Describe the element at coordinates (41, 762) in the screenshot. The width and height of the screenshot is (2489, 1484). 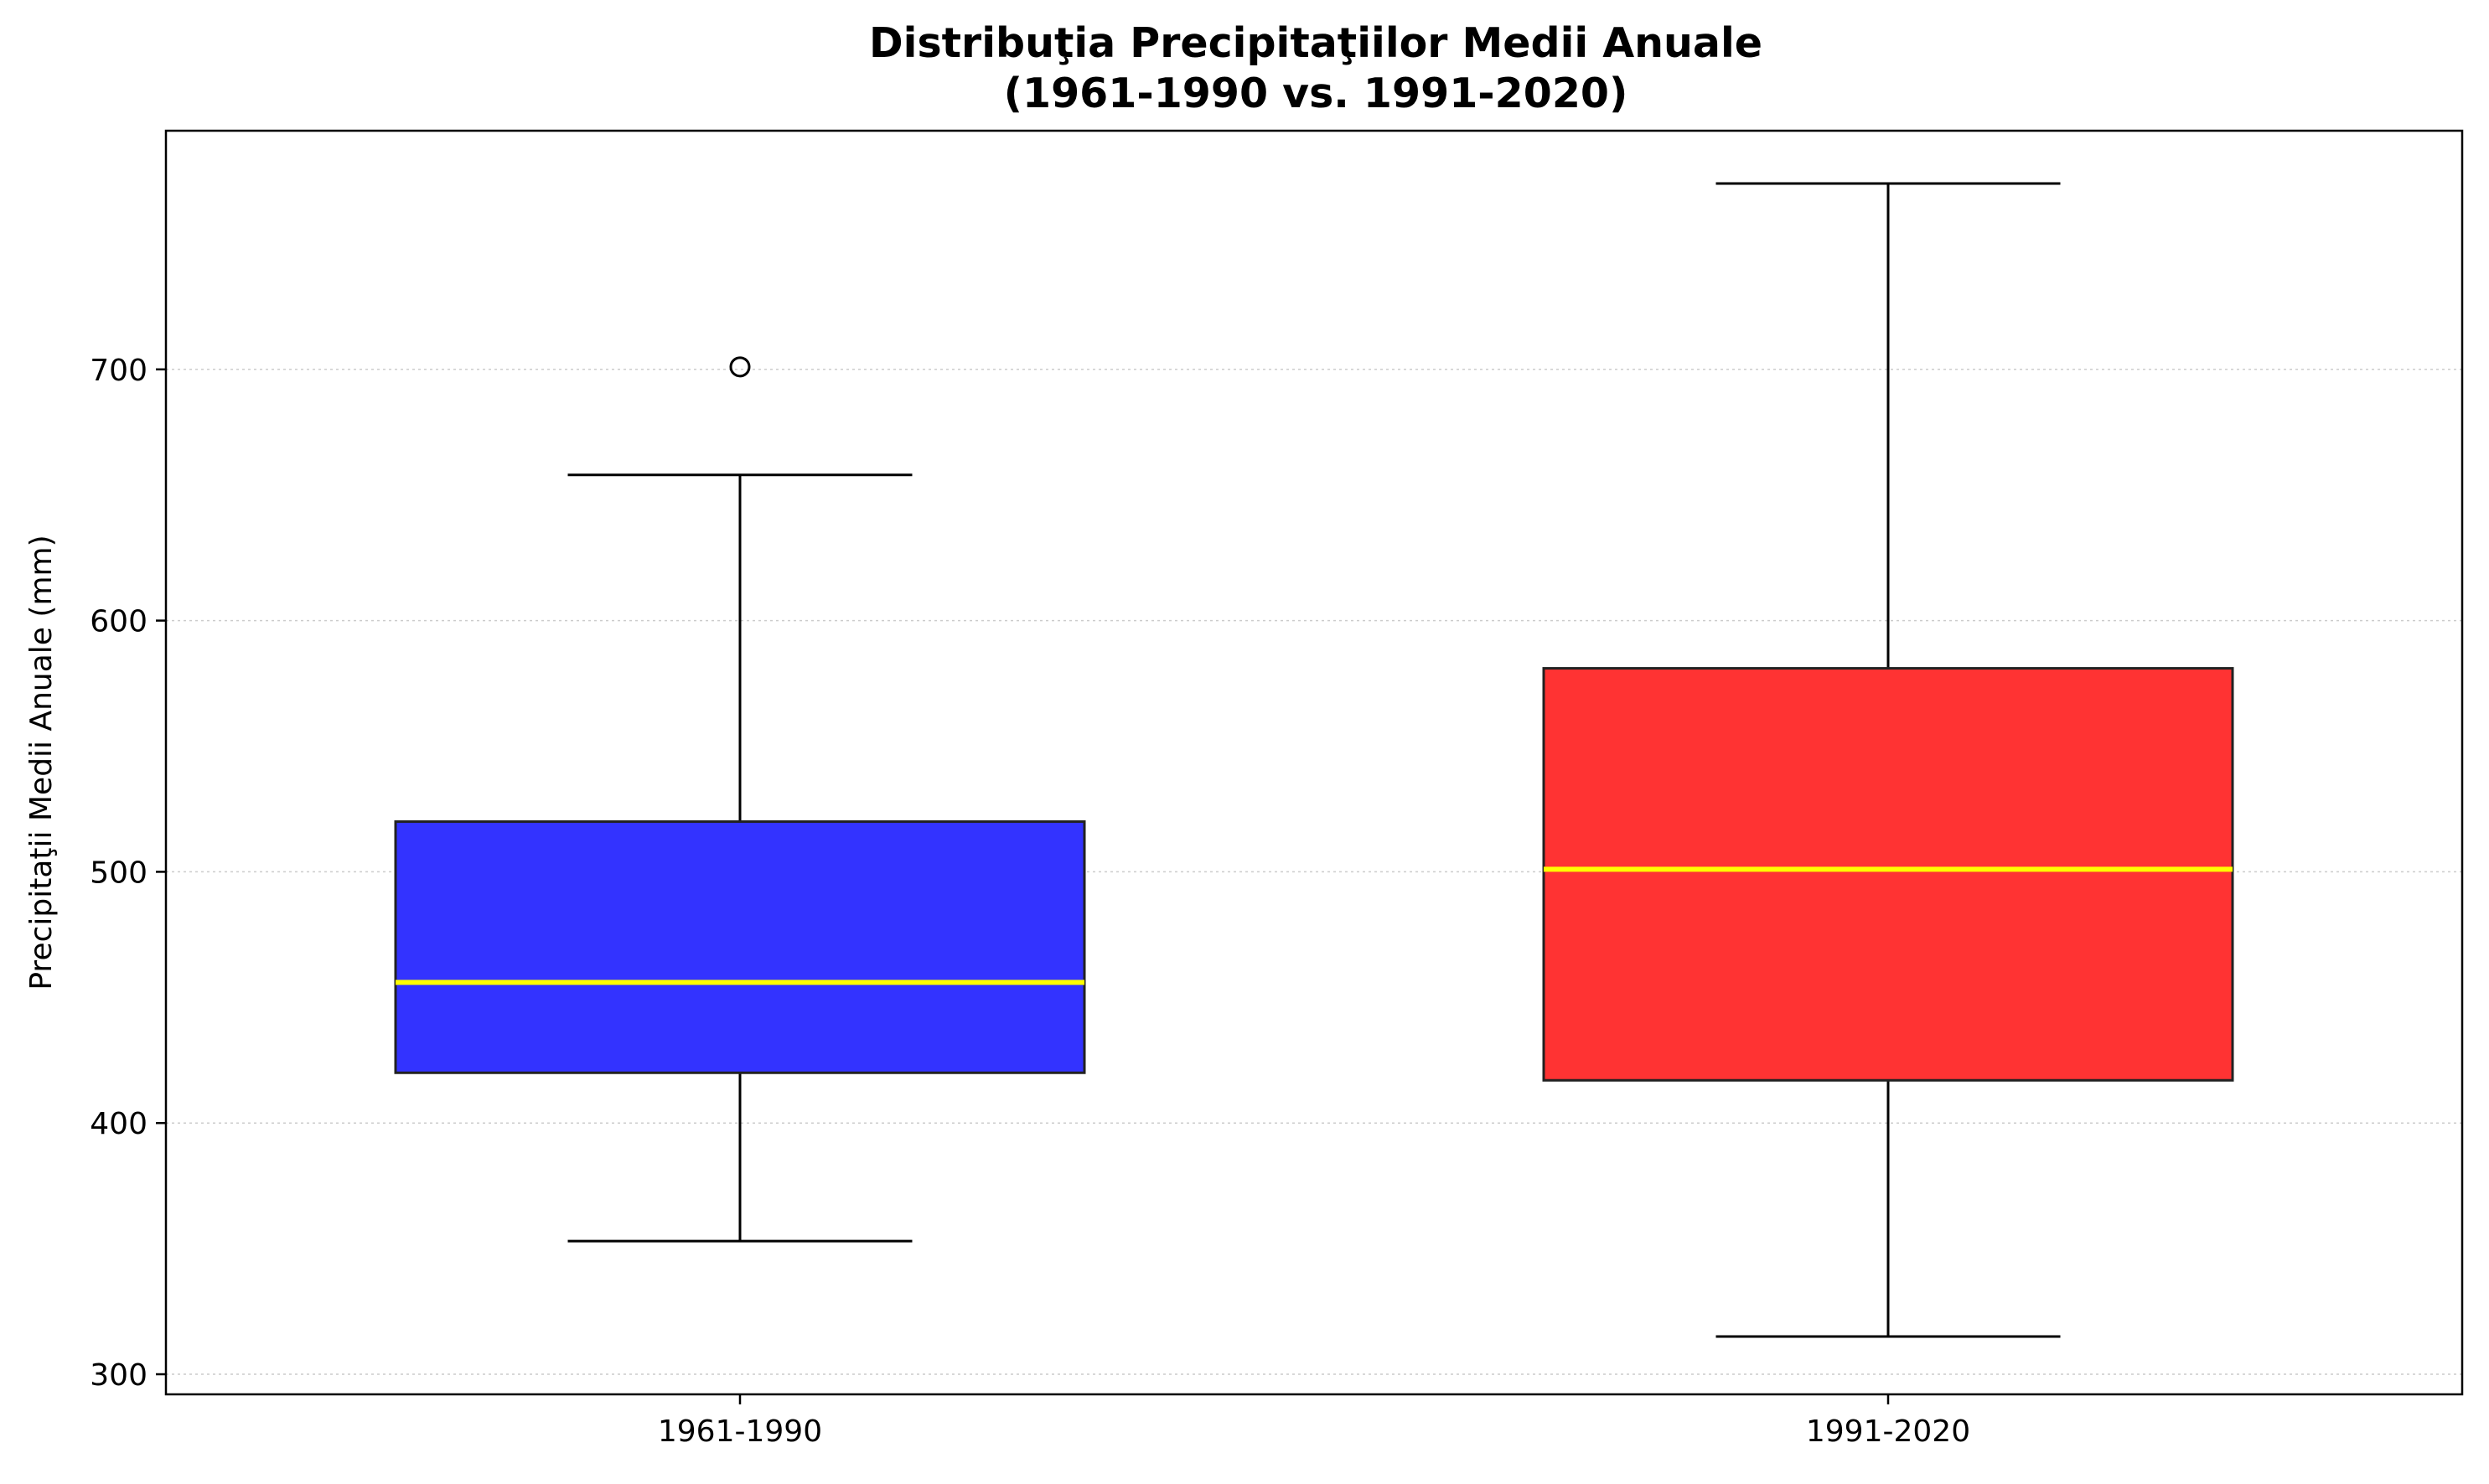
I see `y-axis-label: Precipitaţii Medii Anuale (mm)` at that location.